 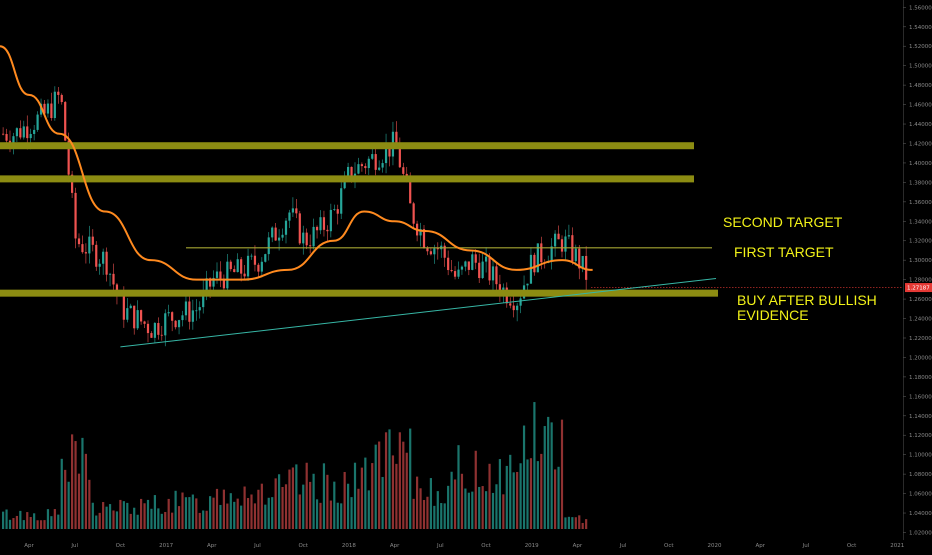 What do you see at coordinates (920, 514) in the screenshot?
I see `y-tick-label: 1.04000` at bounding box center [920, 514].